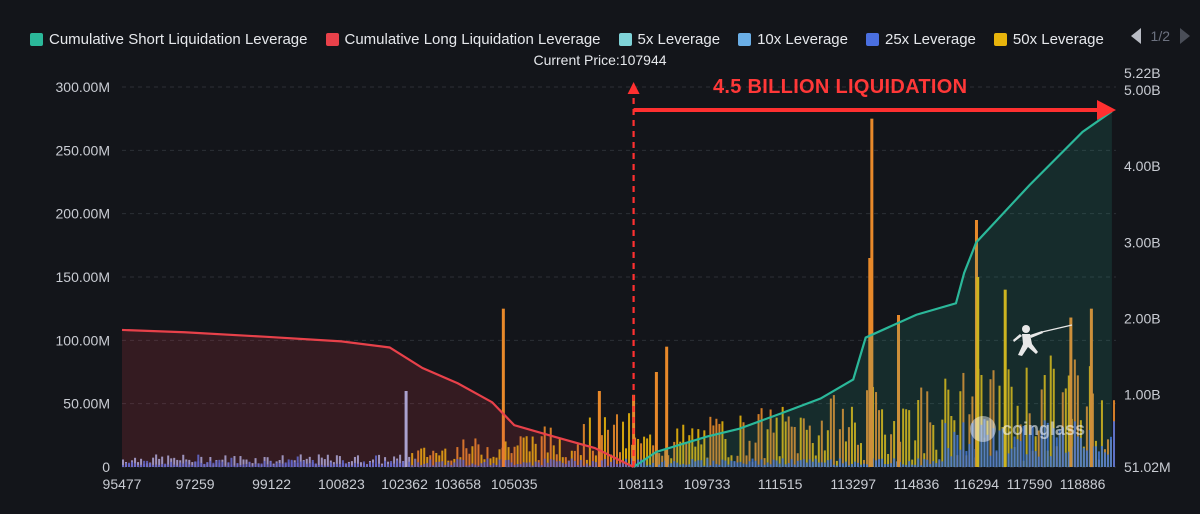 The image size is (1200, 514). I want to click on legend-next-icon, so click(1185, 36).